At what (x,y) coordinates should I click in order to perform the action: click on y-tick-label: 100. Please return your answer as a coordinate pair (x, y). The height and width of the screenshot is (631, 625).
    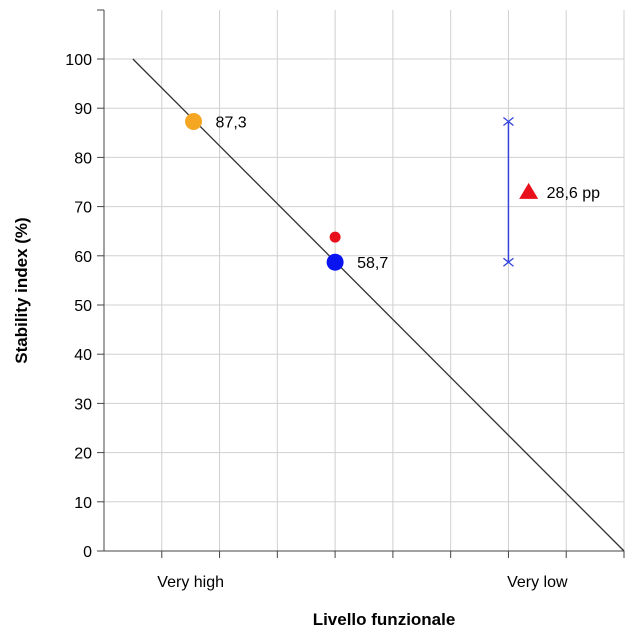
    Looking at the image, I should click on (78, 60).